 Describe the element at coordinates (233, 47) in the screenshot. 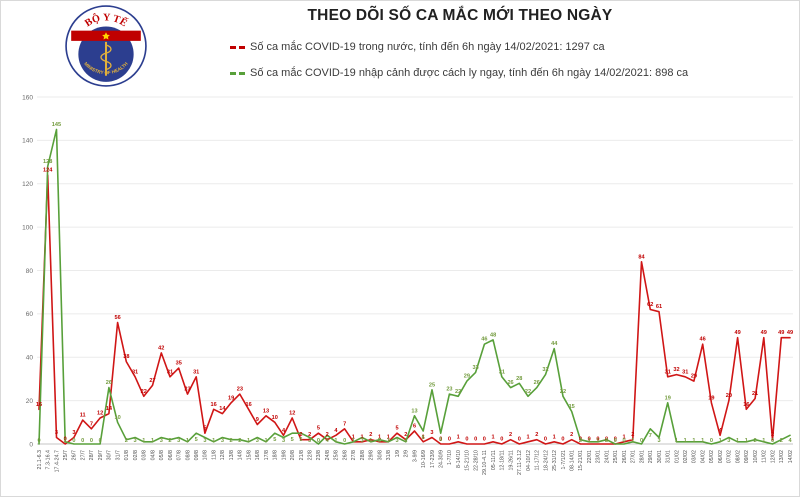

I see `red-dash-marker-icon` at that location.